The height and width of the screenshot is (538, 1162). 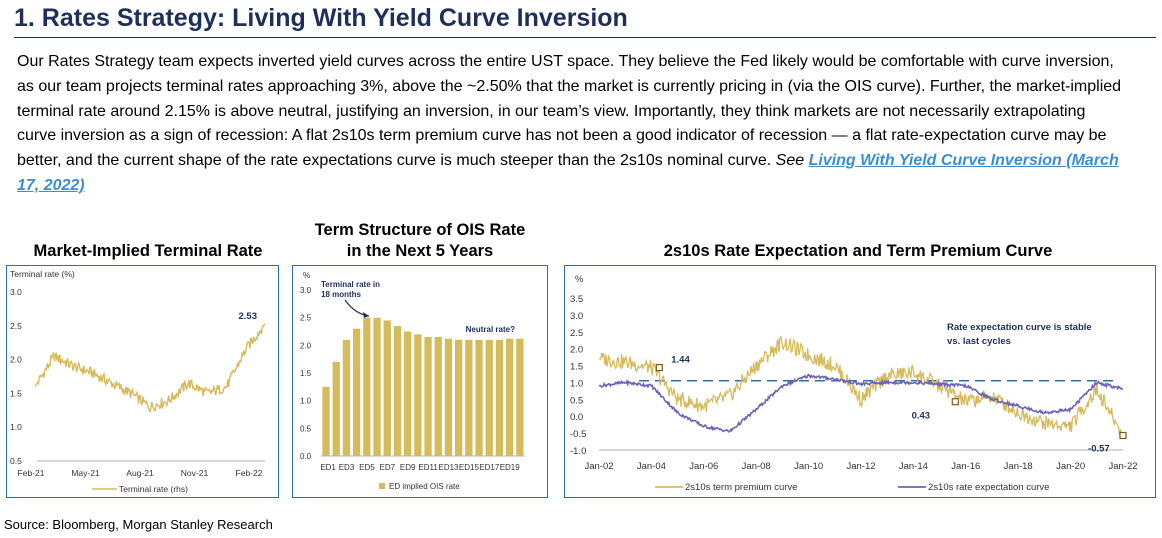 I want to click on chart2-ytick: 1.0, so click(x=306, y=401).